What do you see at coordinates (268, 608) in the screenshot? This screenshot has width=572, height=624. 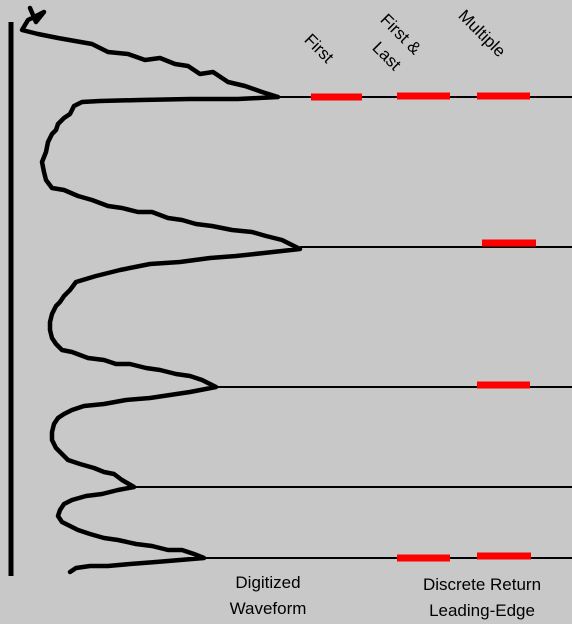 I see `waveform-label-line2: Waveform` at bounding box center [268, 608].